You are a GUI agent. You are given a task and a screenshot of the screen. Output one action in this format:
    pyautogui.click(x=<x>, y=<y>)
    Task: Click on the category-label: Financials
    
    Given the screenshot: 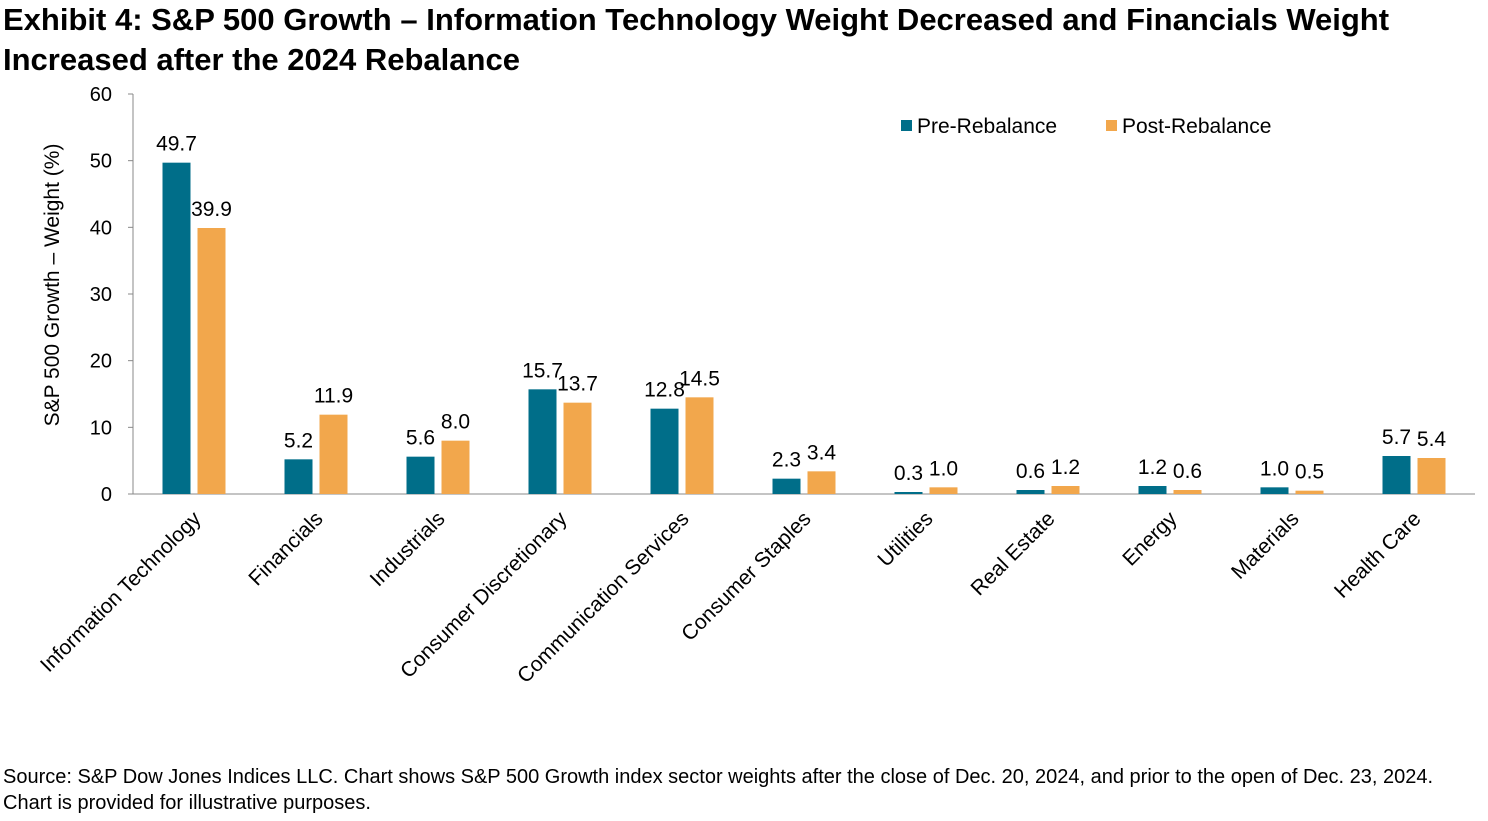 What is the action you would take?
    pyautogui.click(x=285, y=548)
    